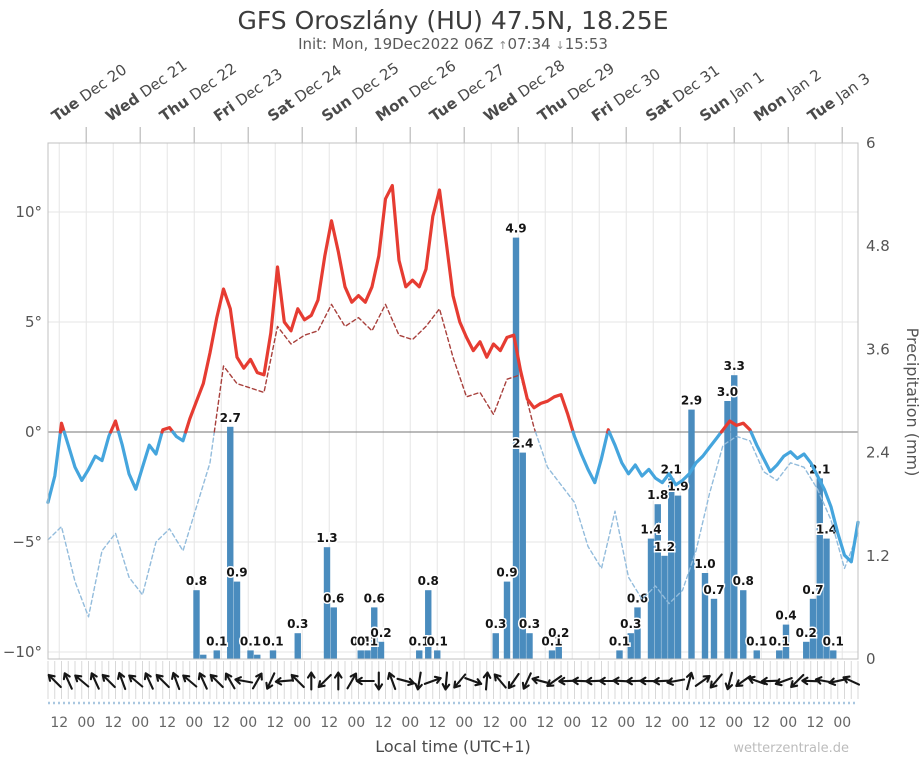  Describe the element at coordinates (503, 45) in the screenshot. I see `sunrise-icon: ↑` at that location.